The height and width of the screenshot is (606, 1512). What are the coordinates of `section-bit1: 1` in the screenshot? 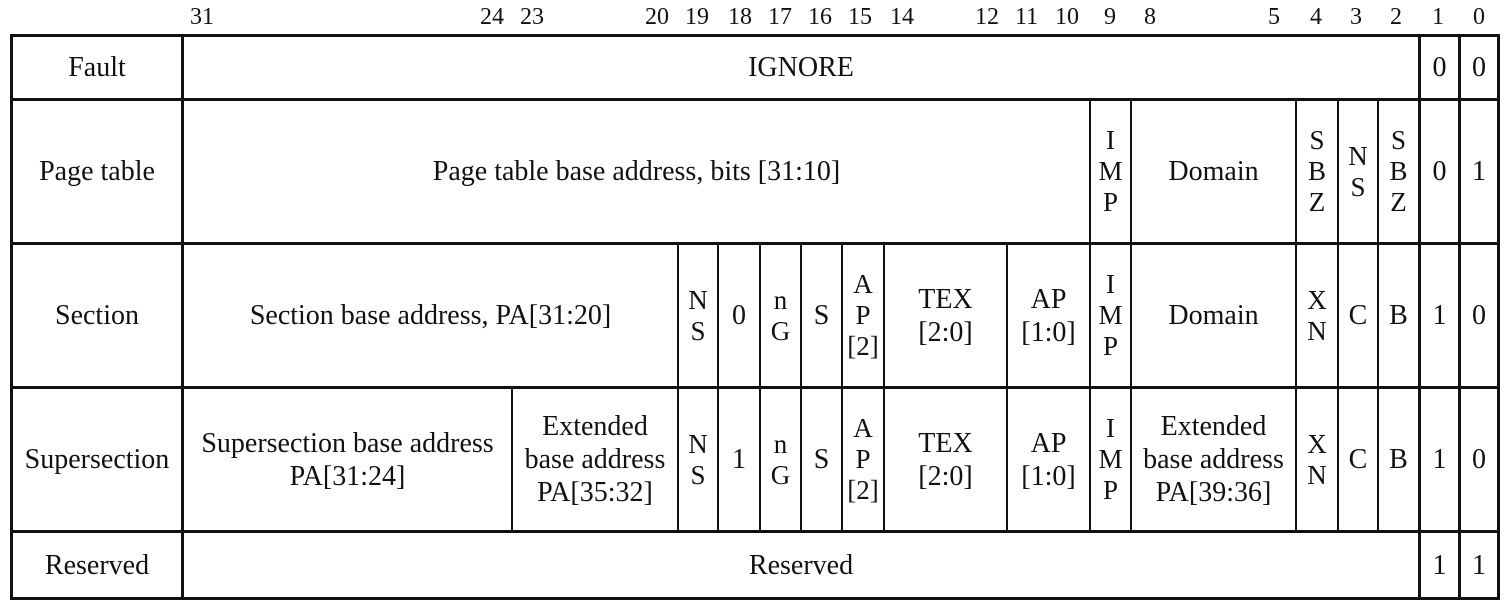 It's located at (1439, 315).